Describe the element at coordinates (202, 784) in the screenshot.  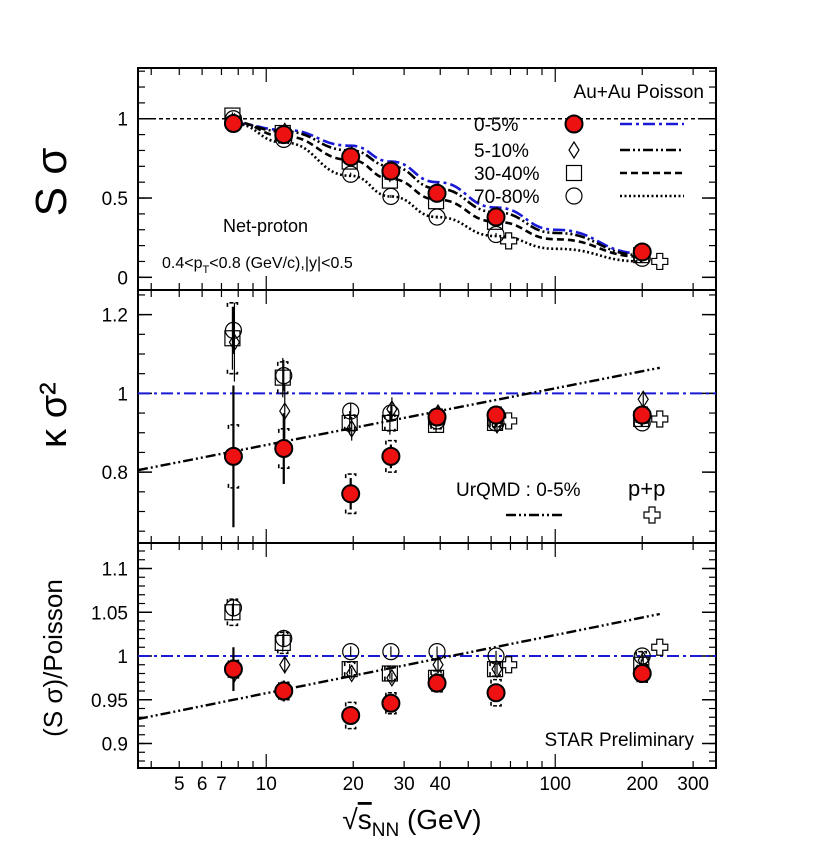
I see `x-tick-label: 6` at that location.